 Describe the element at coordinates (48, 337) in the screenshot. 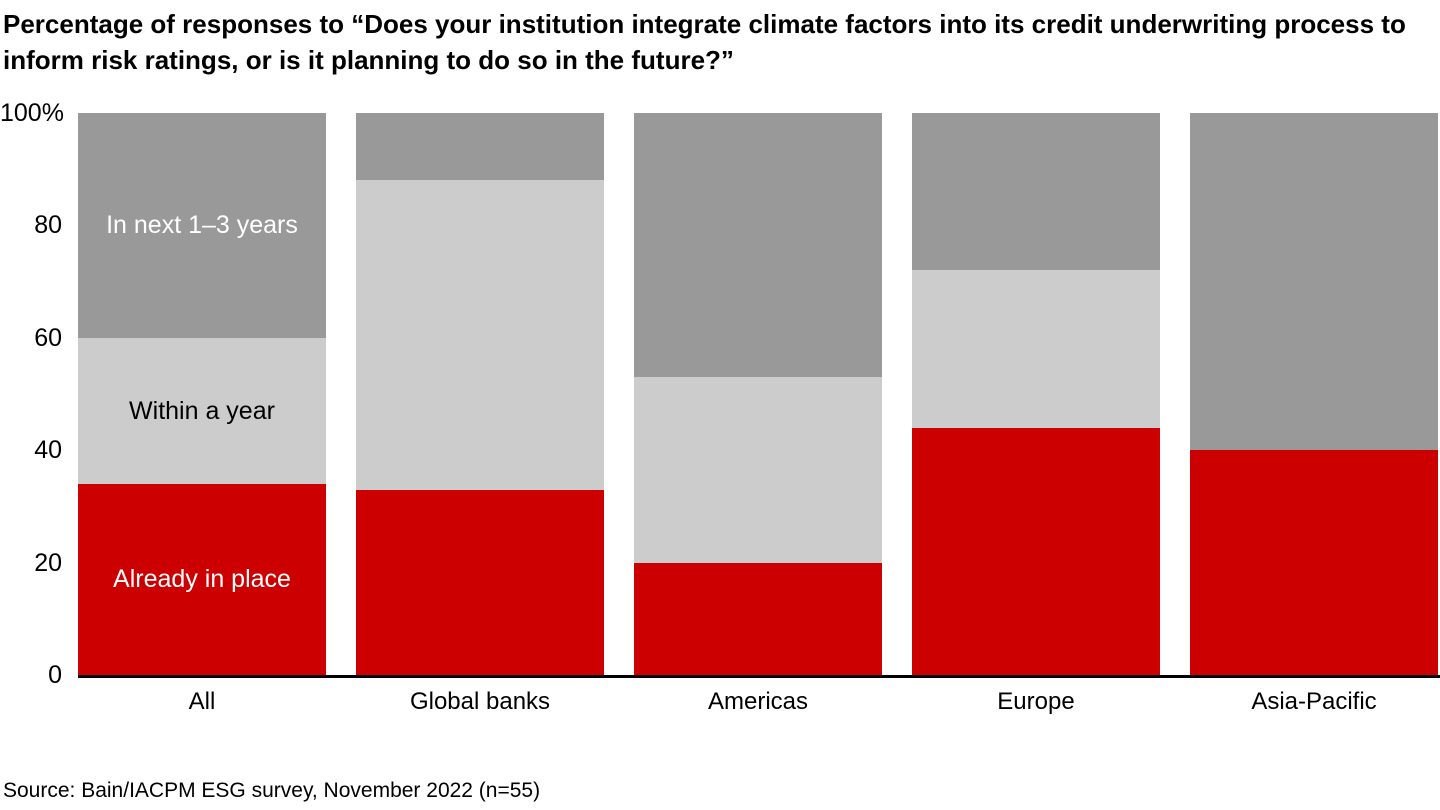

I see `y-axis-tick-label-60: 60` at that location.